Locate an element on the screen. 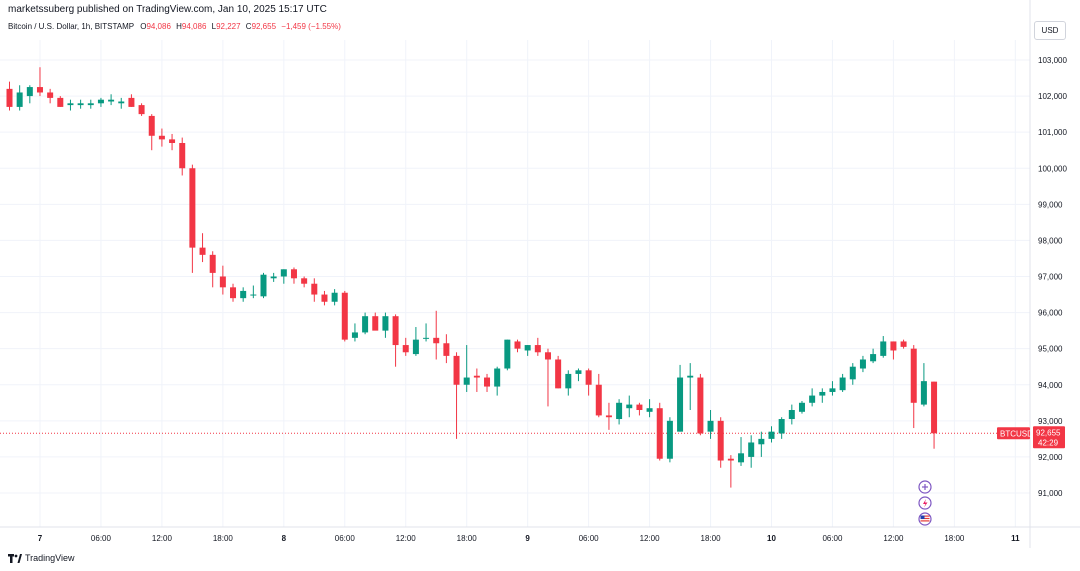  low-label: L is located at coordinates (214, 26).